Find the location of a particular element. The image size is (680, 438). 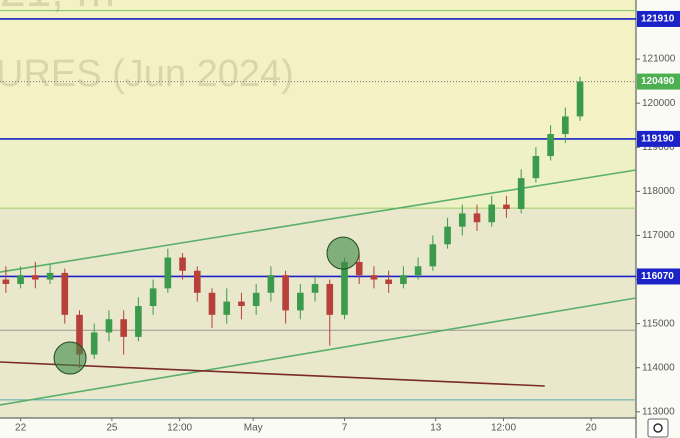

settings-icon is located at coordinates (658, 428).